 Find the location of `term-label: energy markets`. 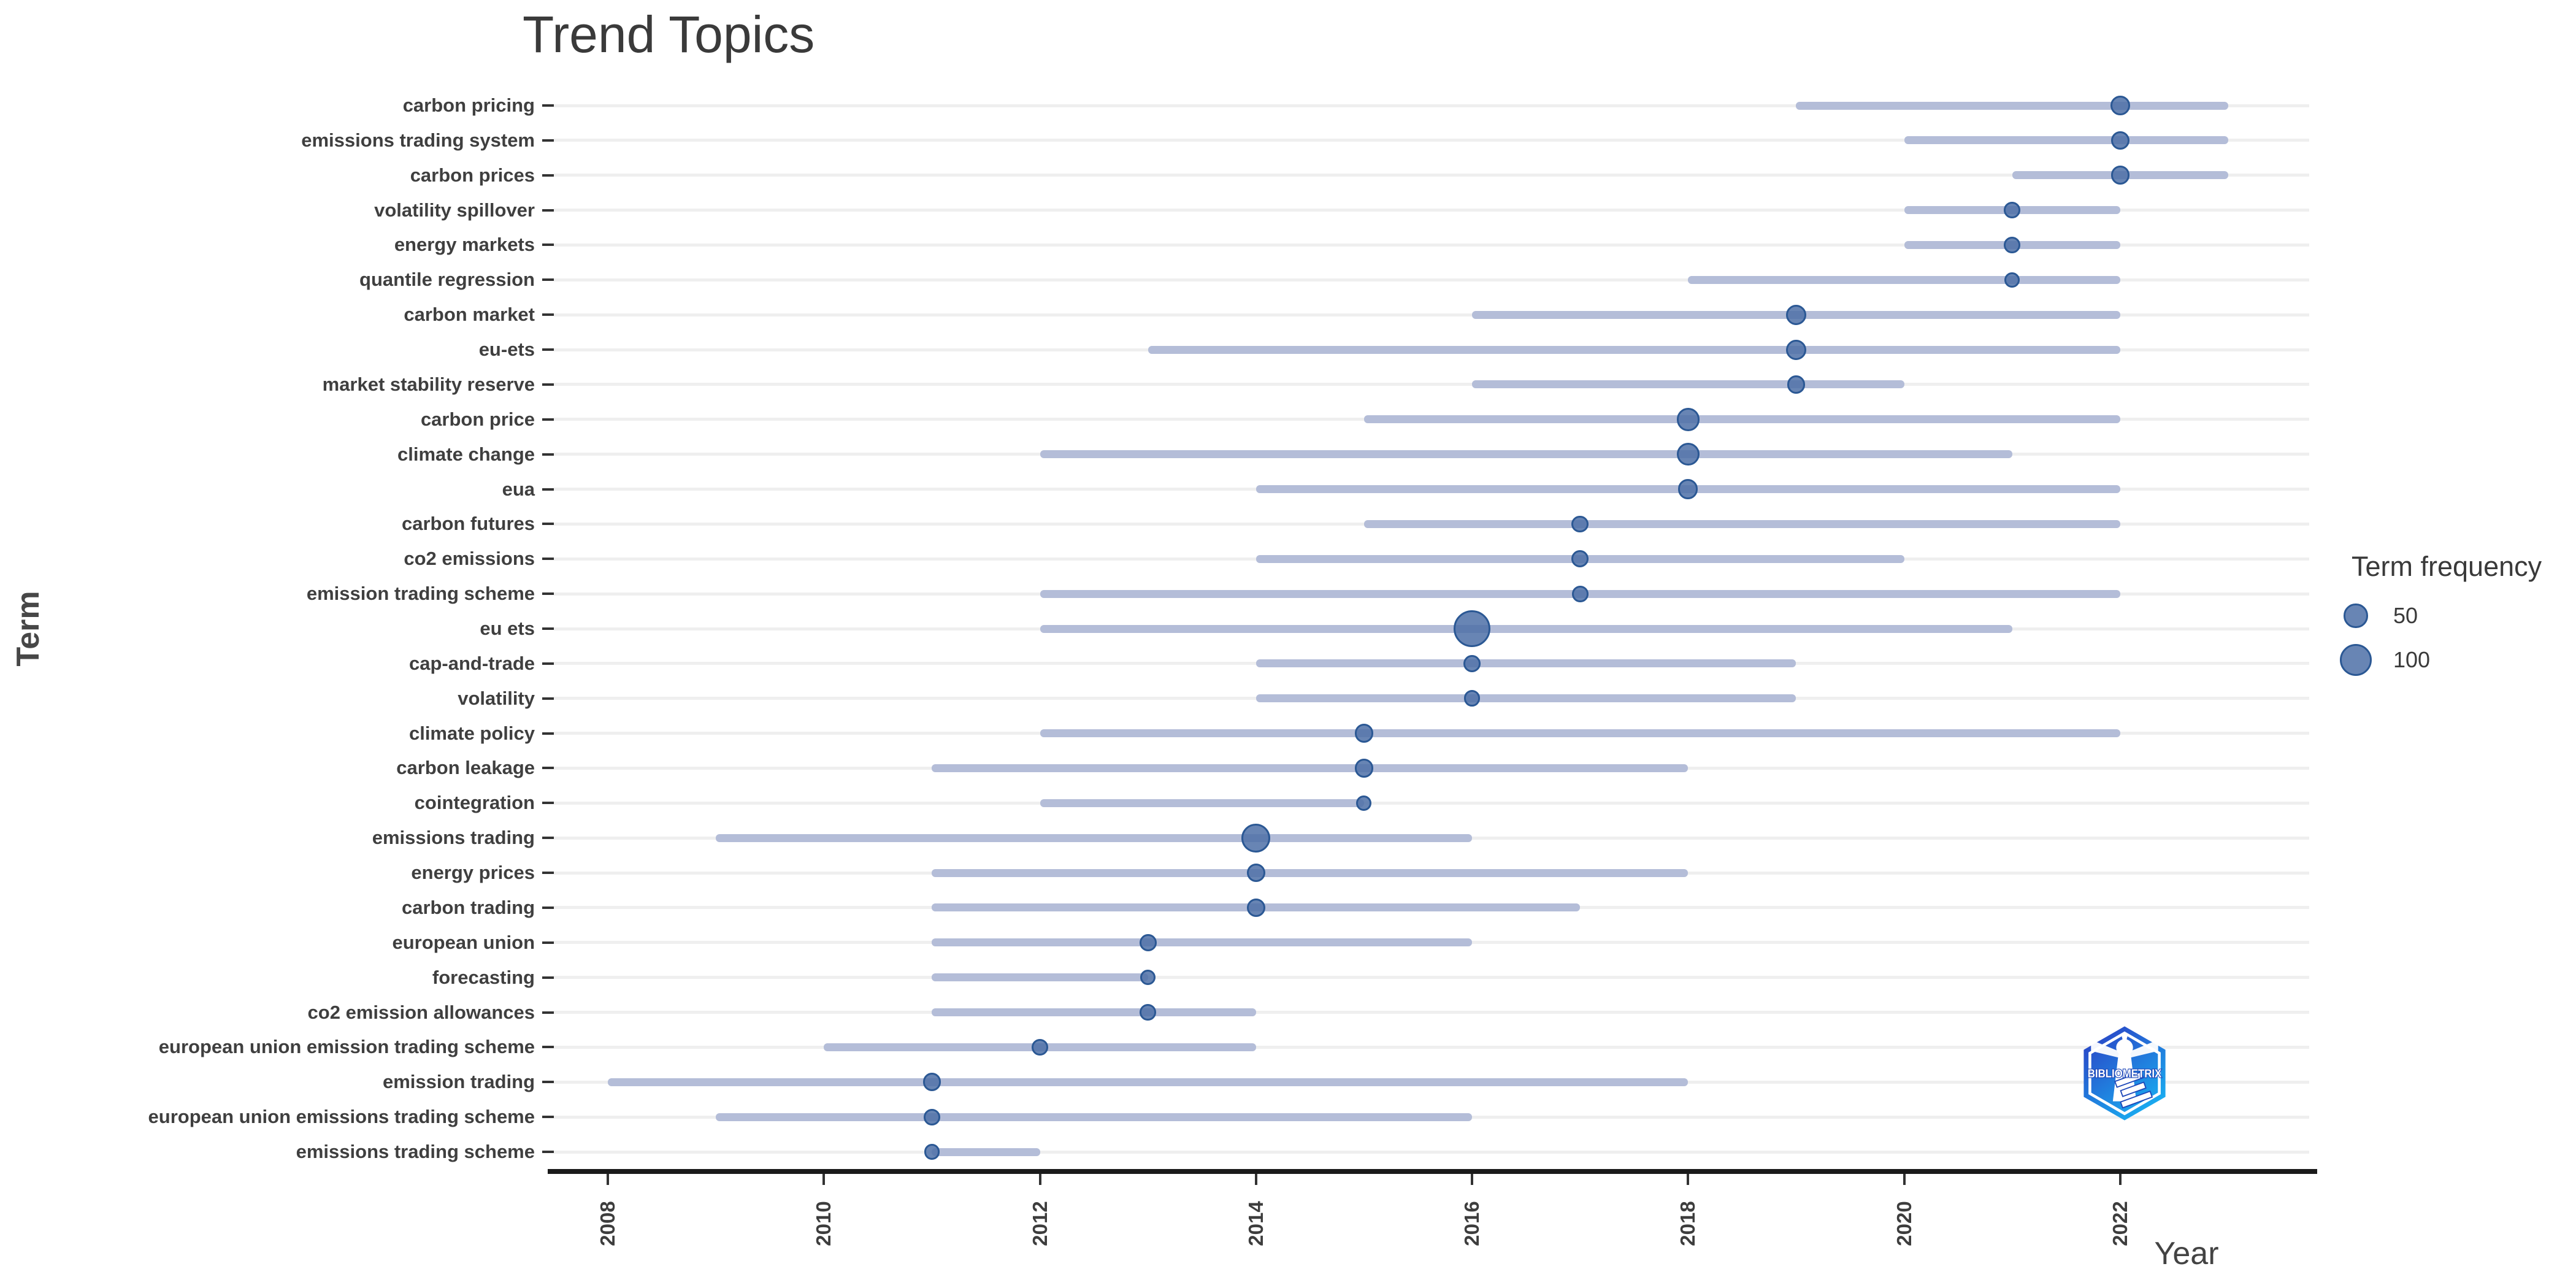

term-label: energy markets is located at coordinates (464, 245).